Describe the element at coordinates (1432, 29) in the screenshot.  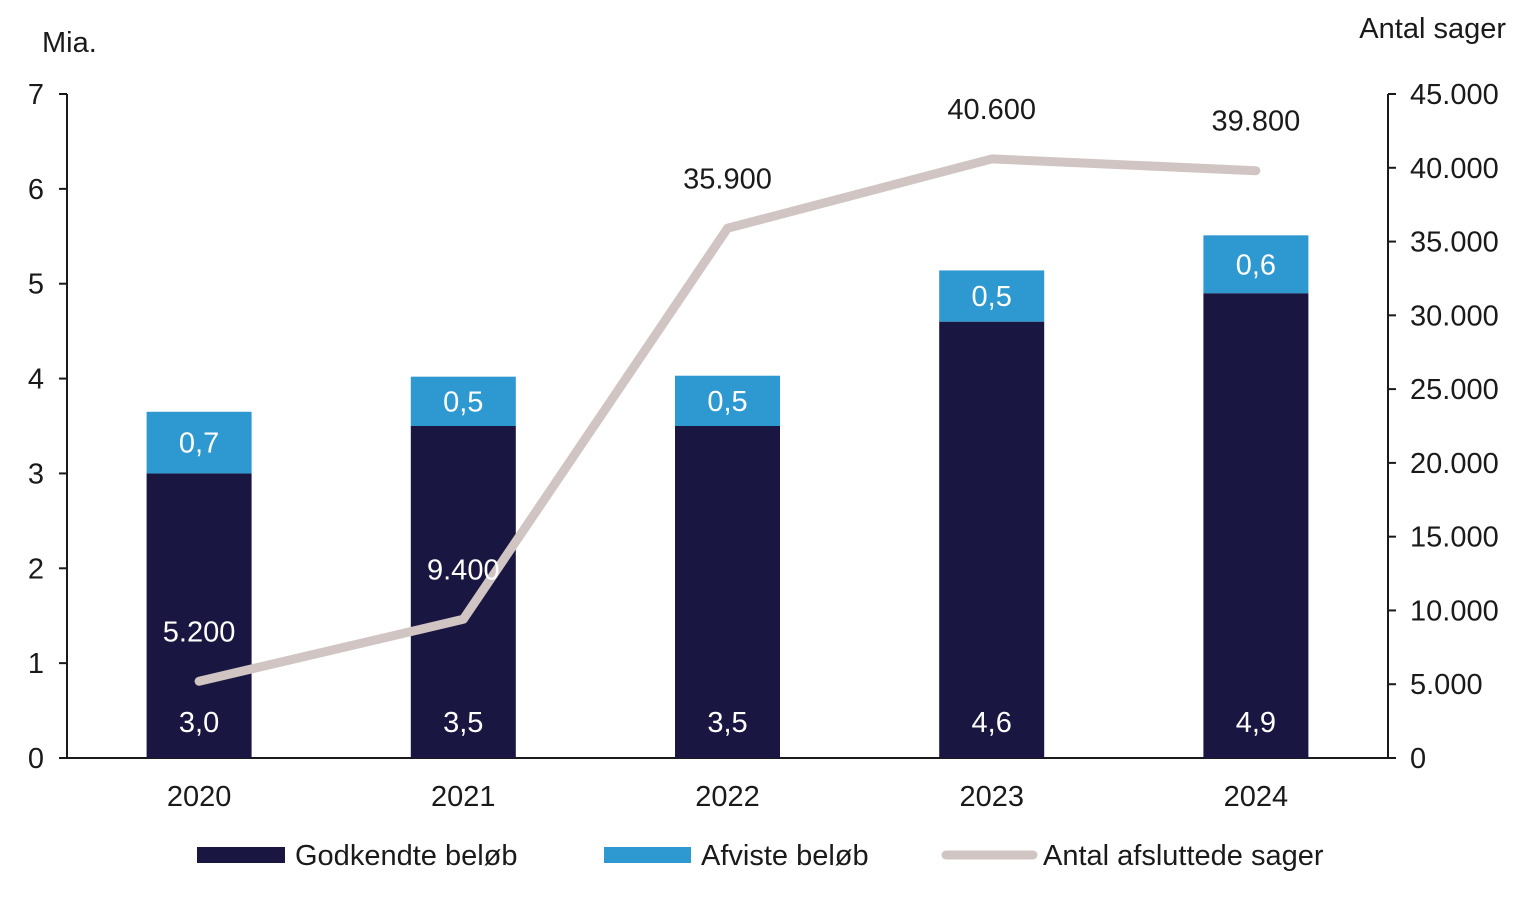
I see `right-axis-unit: Antal sager` at that location.